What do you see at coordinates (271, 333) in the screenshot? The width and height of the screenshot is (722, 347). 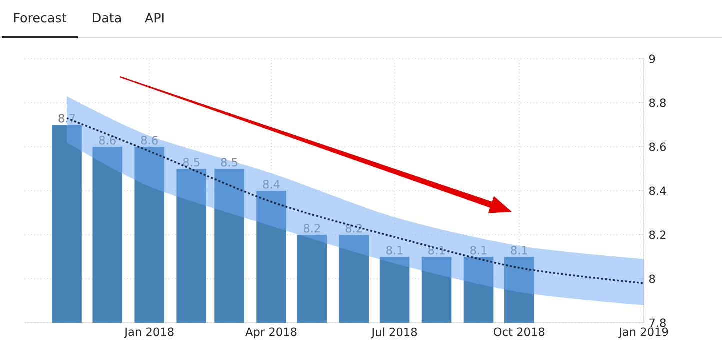 I see `x-tick-label: Apr 2018` at bounding box center [271, 333].